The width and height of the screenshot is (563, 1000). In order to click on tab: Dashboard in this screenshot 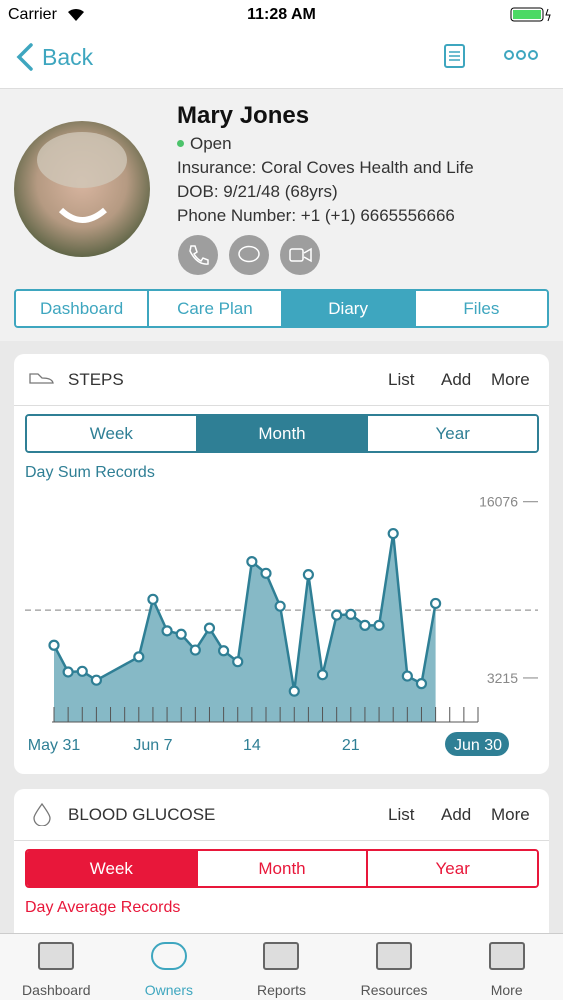, I will do `click(56, 967)`.